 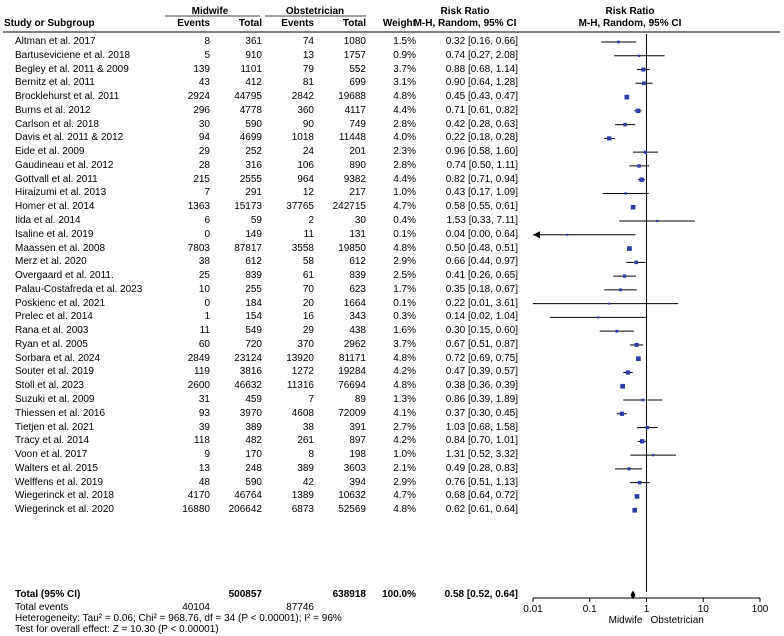 What do you see at coordinates (533, 609) in the screenshot?
I see `x-tick-label: 0.01` at bounding box center [533, 609].